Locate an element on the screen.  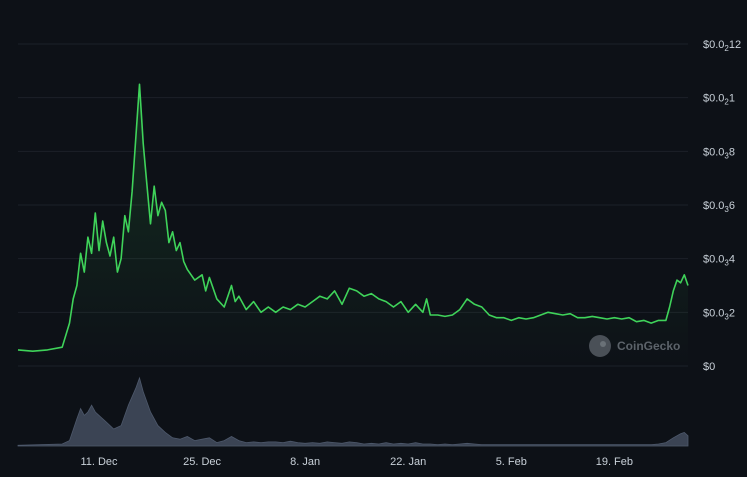
volume-series is located at coordinates (353, 411).